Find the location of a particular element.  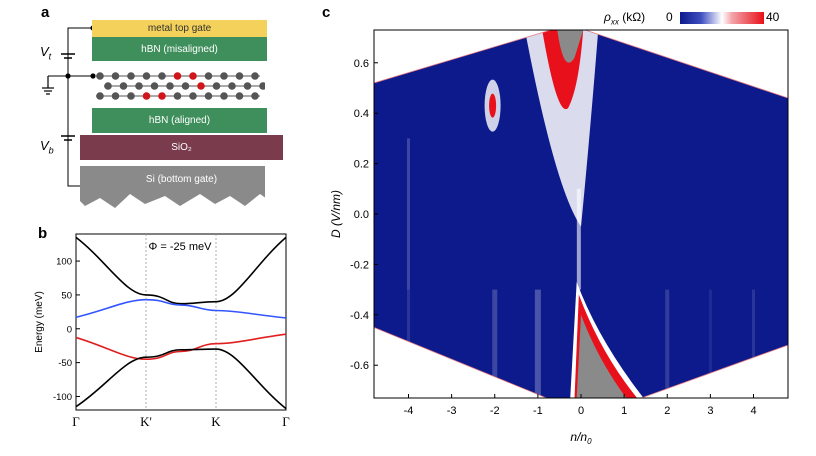

flat-band-lower is located at coordinates (181, 347).